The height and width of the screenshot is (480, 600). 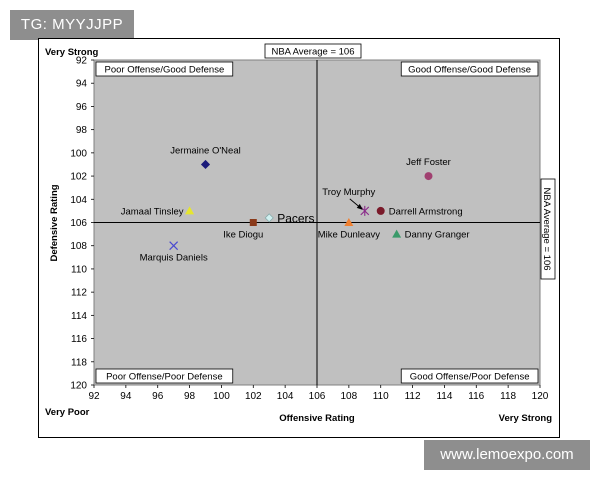 I want to click on y-tick-label-116: 116, so click(x=79, y=339).